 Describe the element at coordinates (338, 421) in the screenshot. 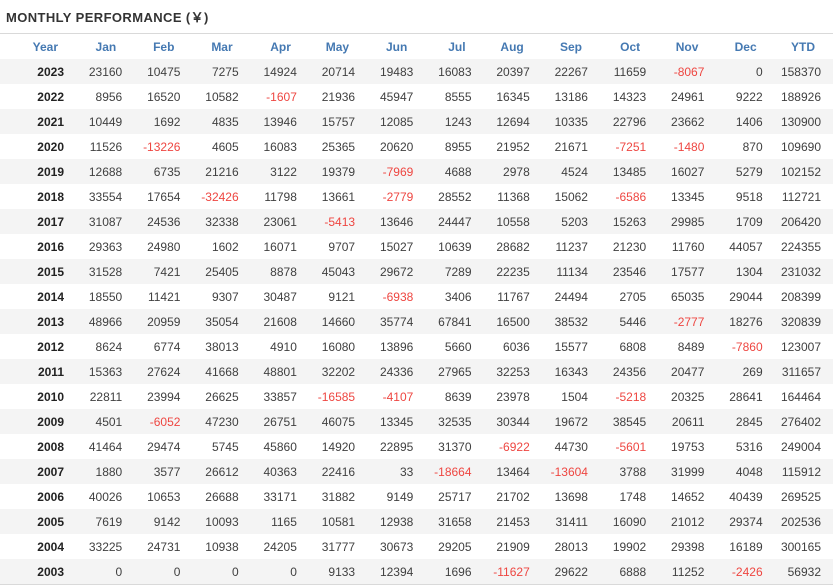

I see `cell-2009-may: 46075` at that location.